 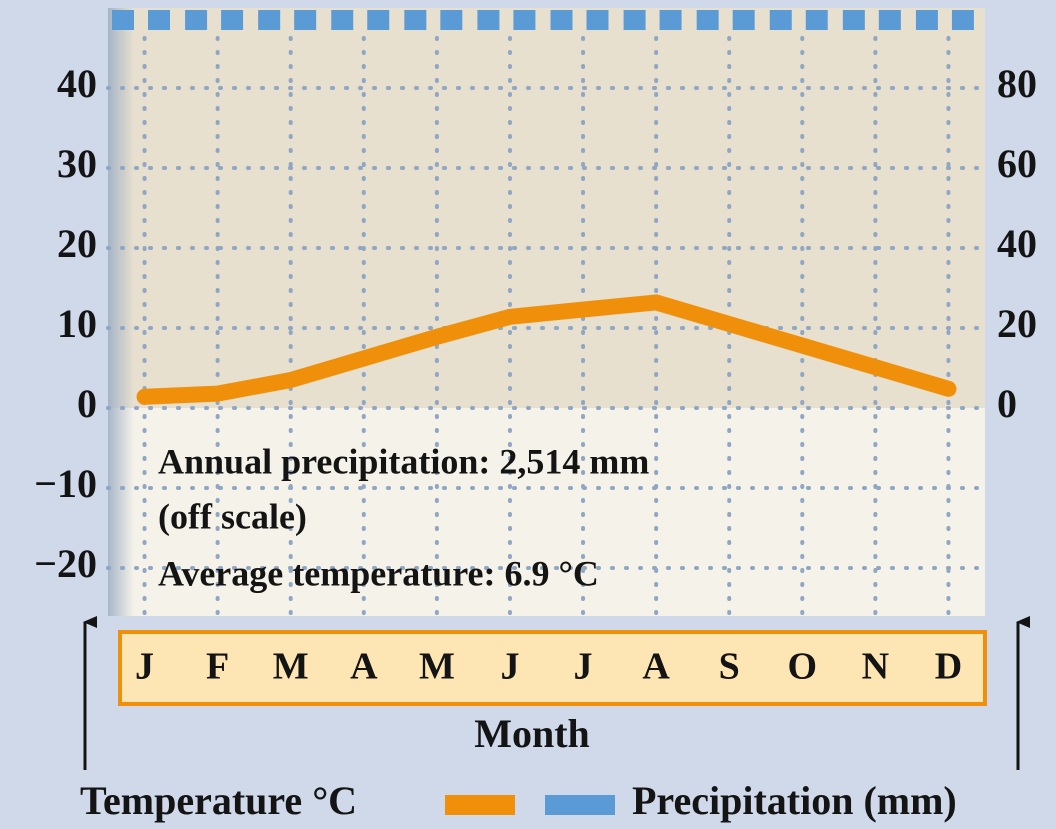 What do you see at coordinates (218, 800) in the screenshot?
I see `legend-label: Temperature °C` at bounding box center [218, 800].